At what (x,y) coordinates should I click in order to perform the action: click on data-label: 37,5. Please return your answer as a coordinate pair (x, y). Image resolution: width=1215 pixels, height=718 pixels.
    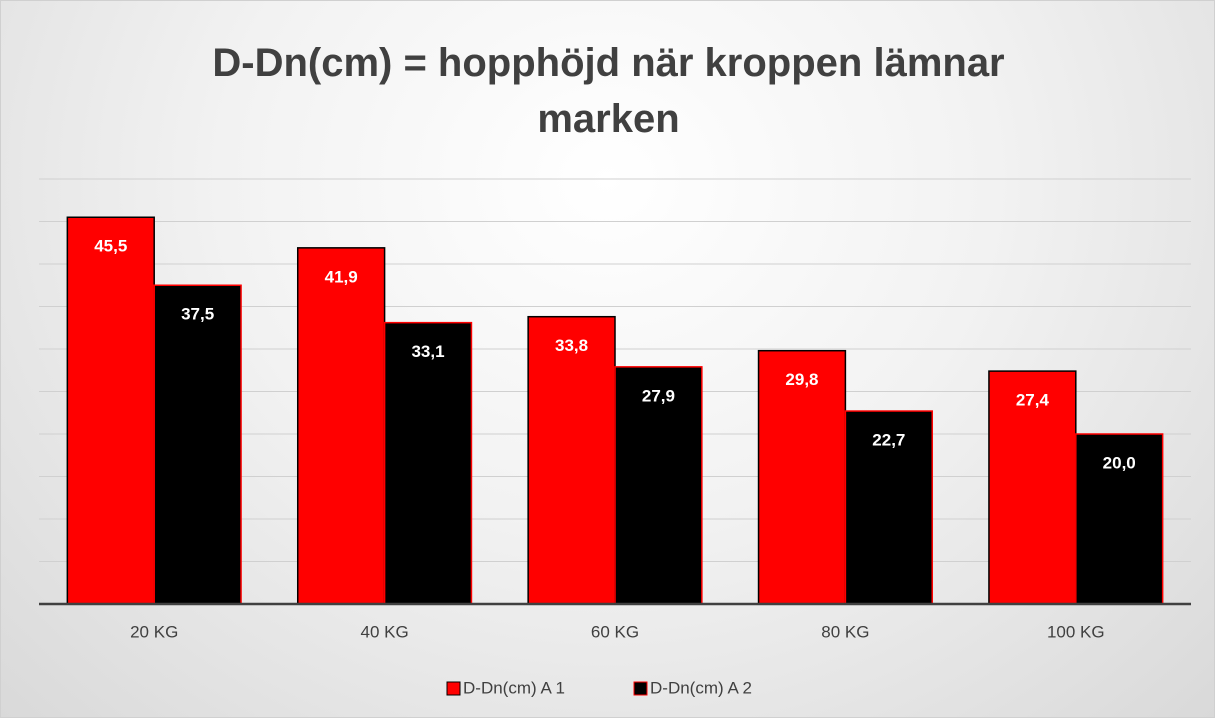
    Looking at the image, I should click on (197, 314).